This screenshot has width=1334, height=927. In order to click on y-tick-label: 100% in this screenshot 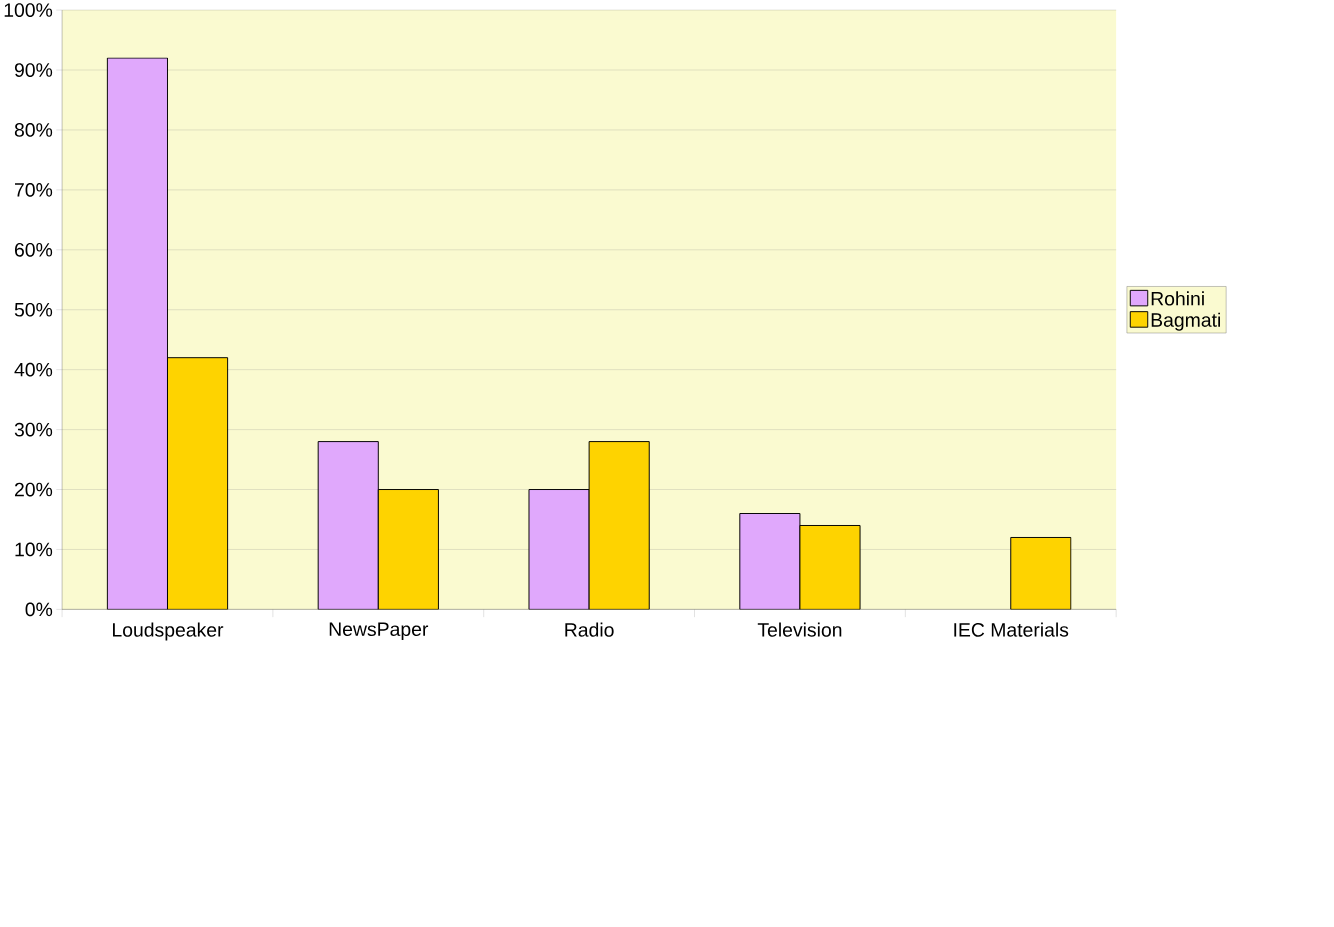, I will do `click(28, 10)`.